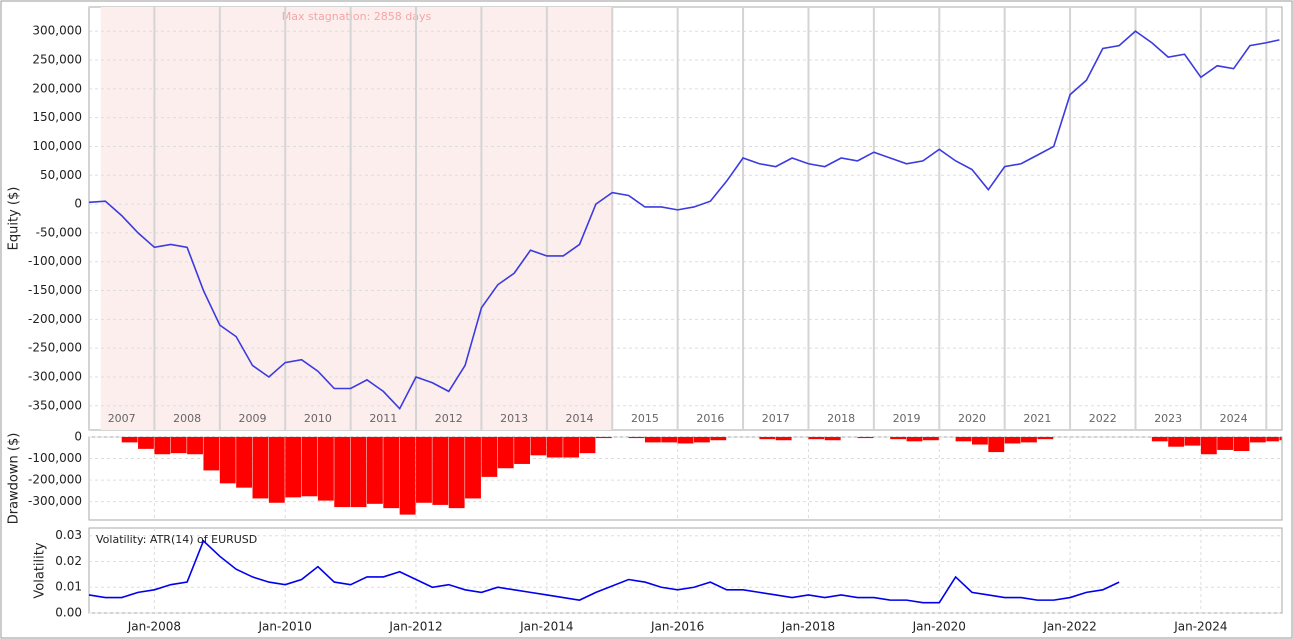  What do you see at coordinates (580, 418) in the screenshot?
I see `year-label: 2014` at bounding box center [580, 418].